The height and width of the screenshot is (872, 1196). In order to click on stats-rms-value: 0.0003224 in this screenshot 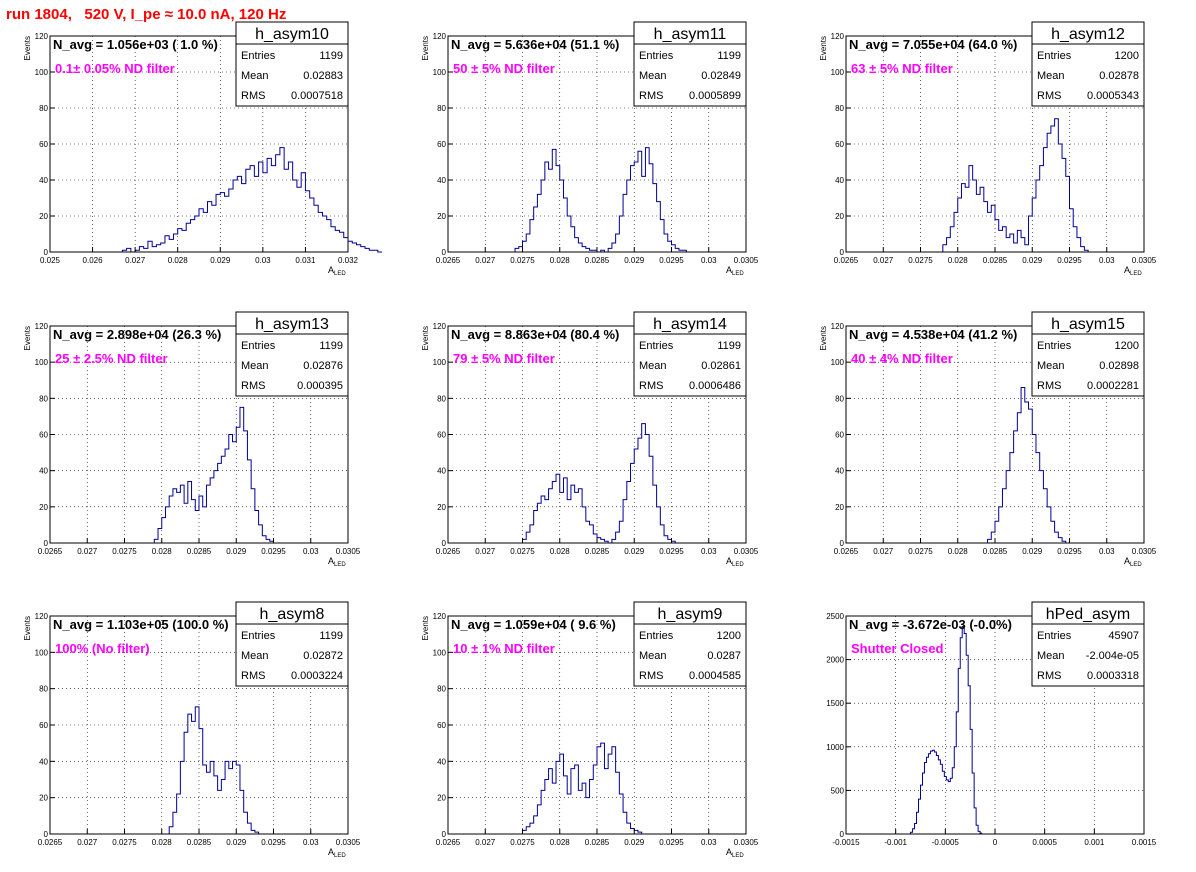, I will do `click(317, 676)`.